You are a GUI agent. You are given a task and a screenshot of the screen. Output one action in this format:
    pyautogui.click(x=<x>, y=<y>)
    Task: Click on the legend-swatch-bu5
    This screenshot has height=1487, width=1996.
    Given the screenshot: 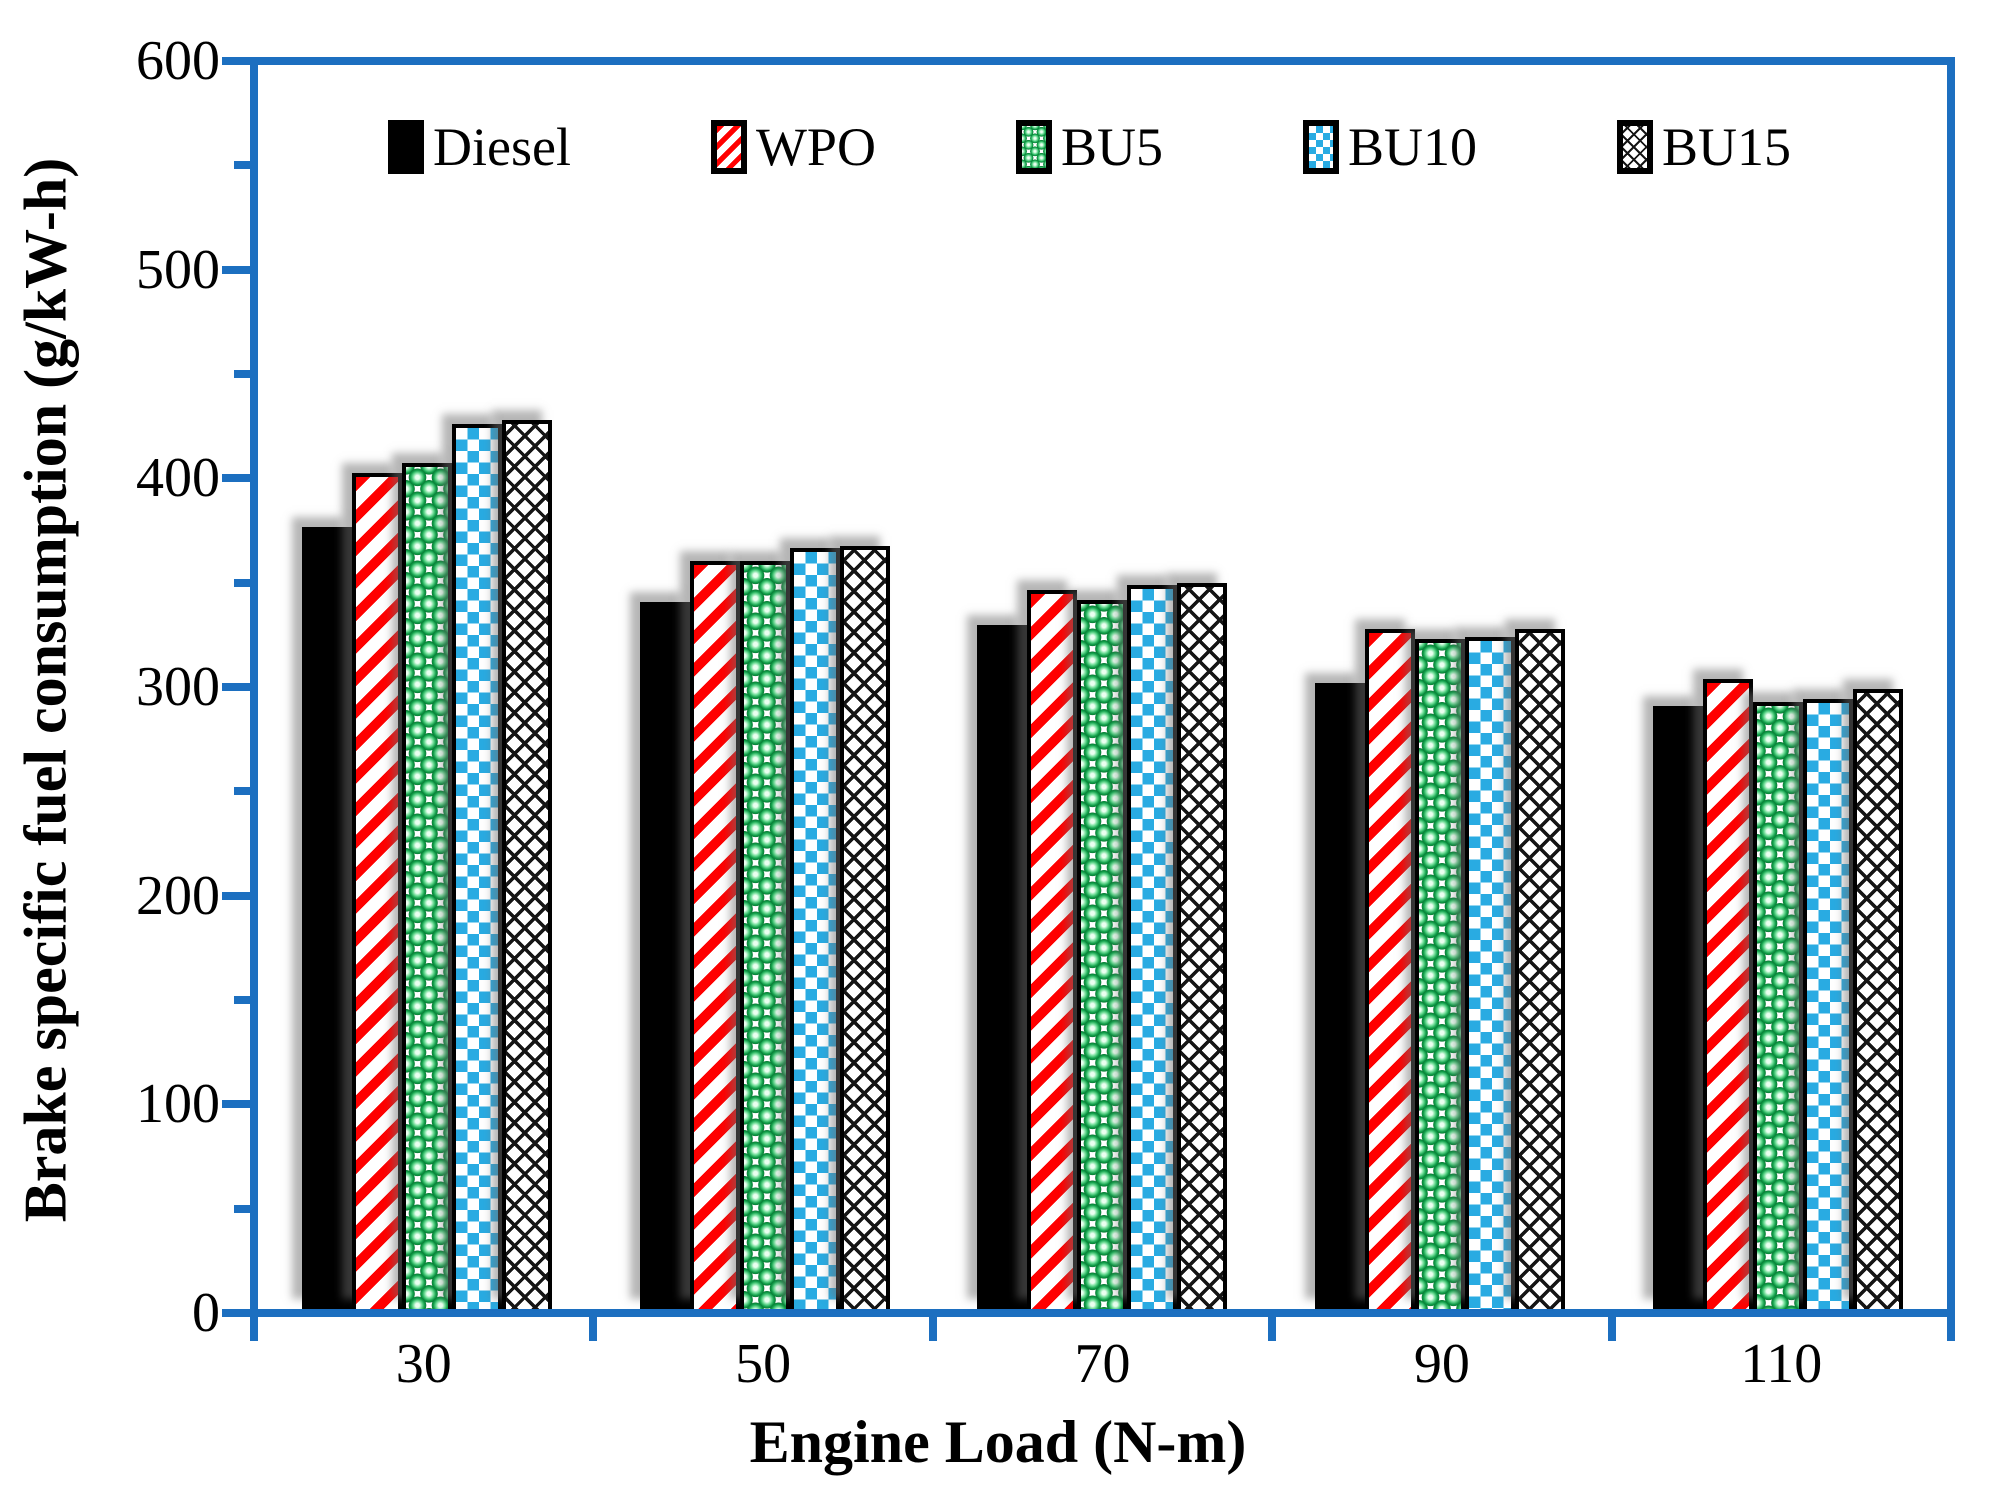 What is the action you would take?
    pyautogui.click(x=1033, y=147)
    